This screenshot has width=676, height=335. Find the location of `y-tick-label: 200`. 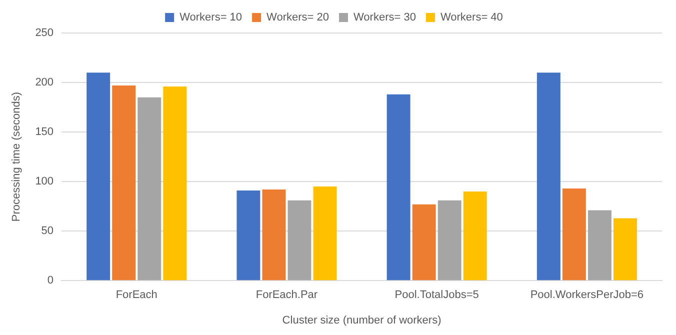

y-tick-label: 200 is located at coordinates (44, 82).